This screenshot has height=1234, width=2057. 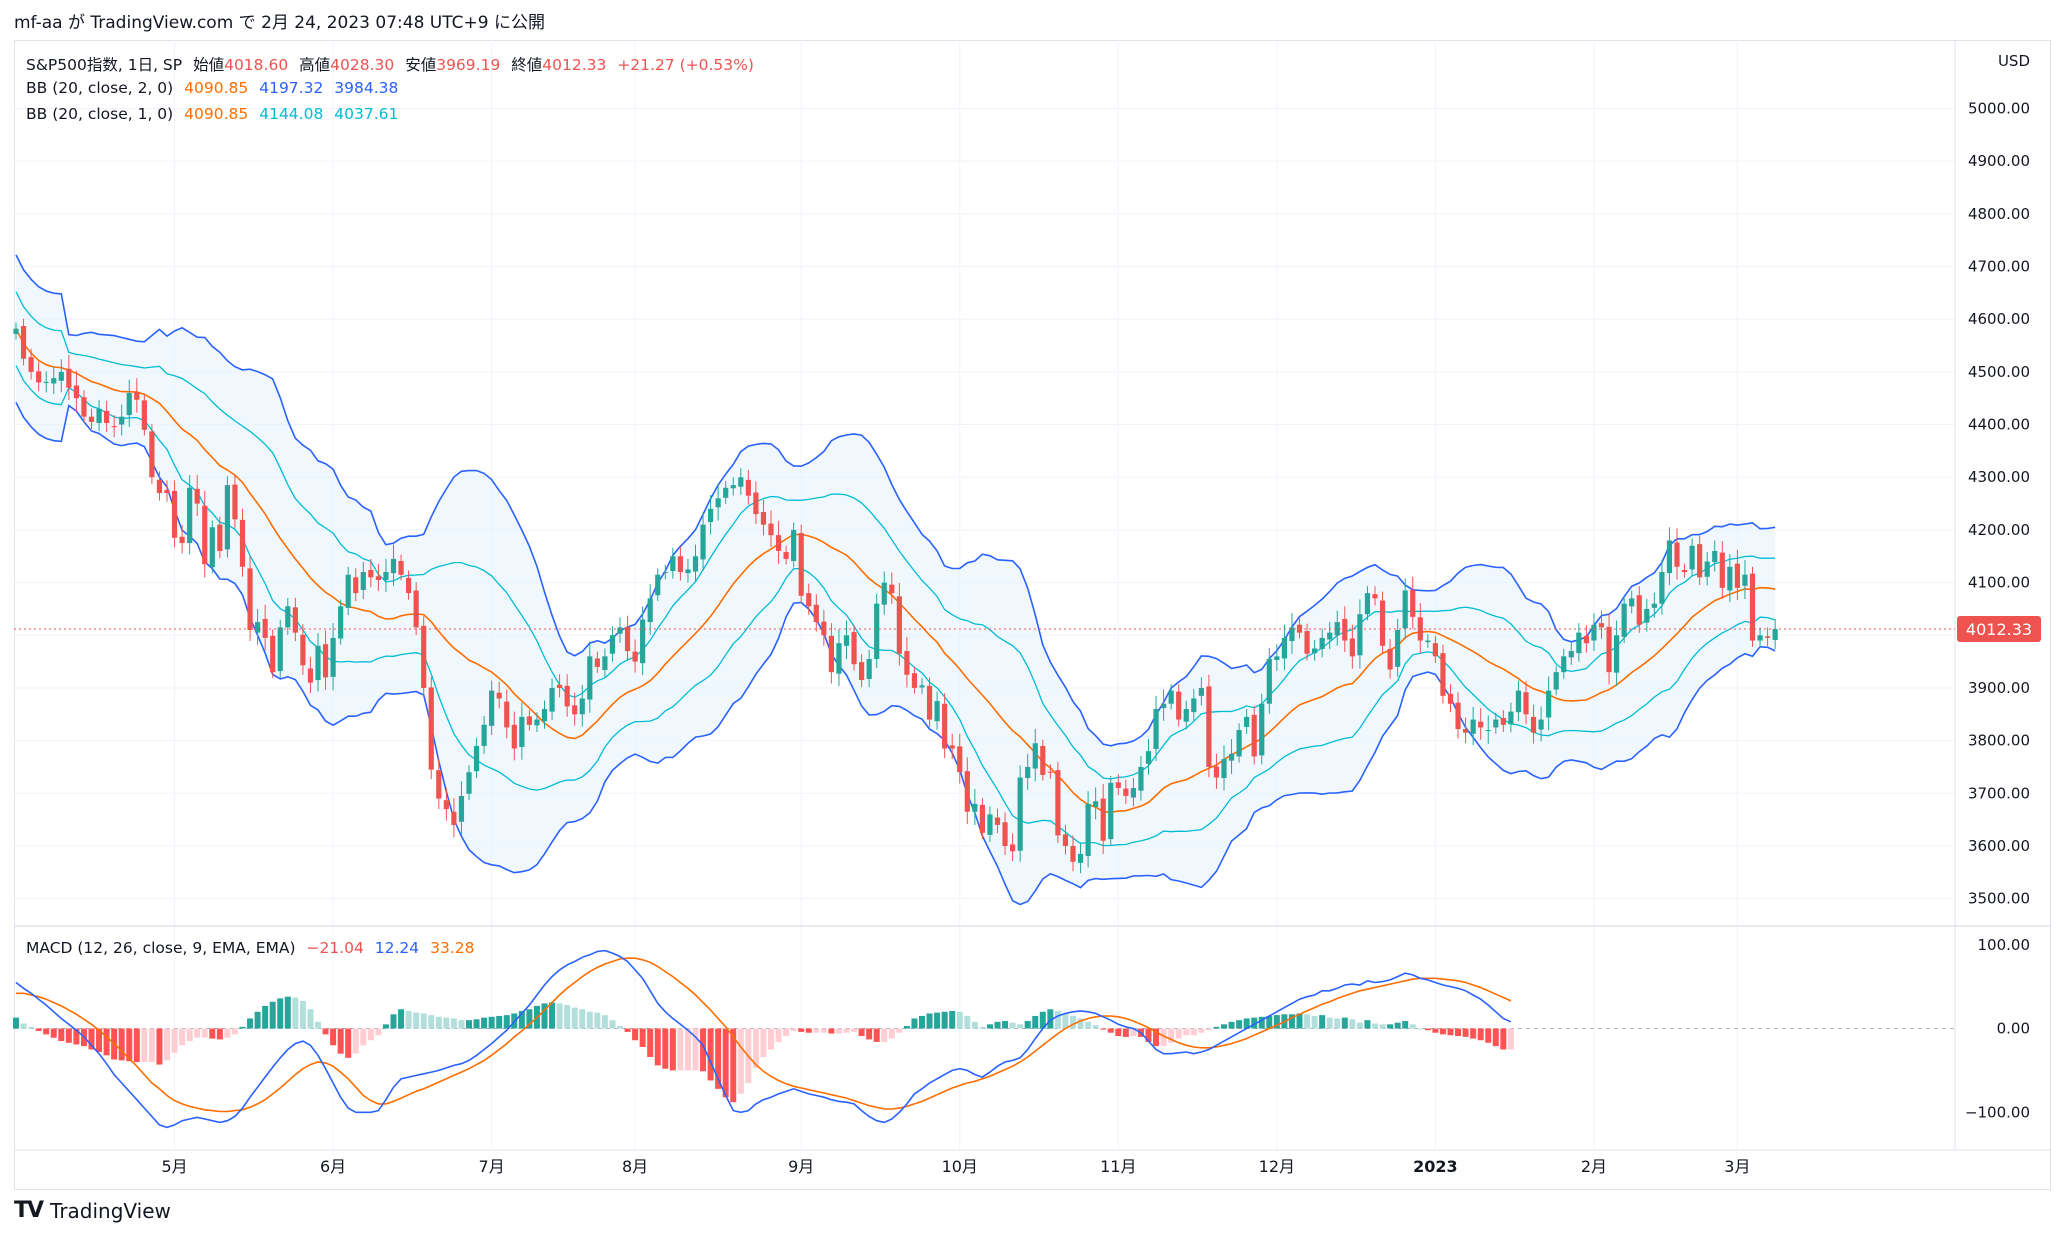 I want to click on tradingview-footer: TV TradingView, so click(x=92, y=1210).